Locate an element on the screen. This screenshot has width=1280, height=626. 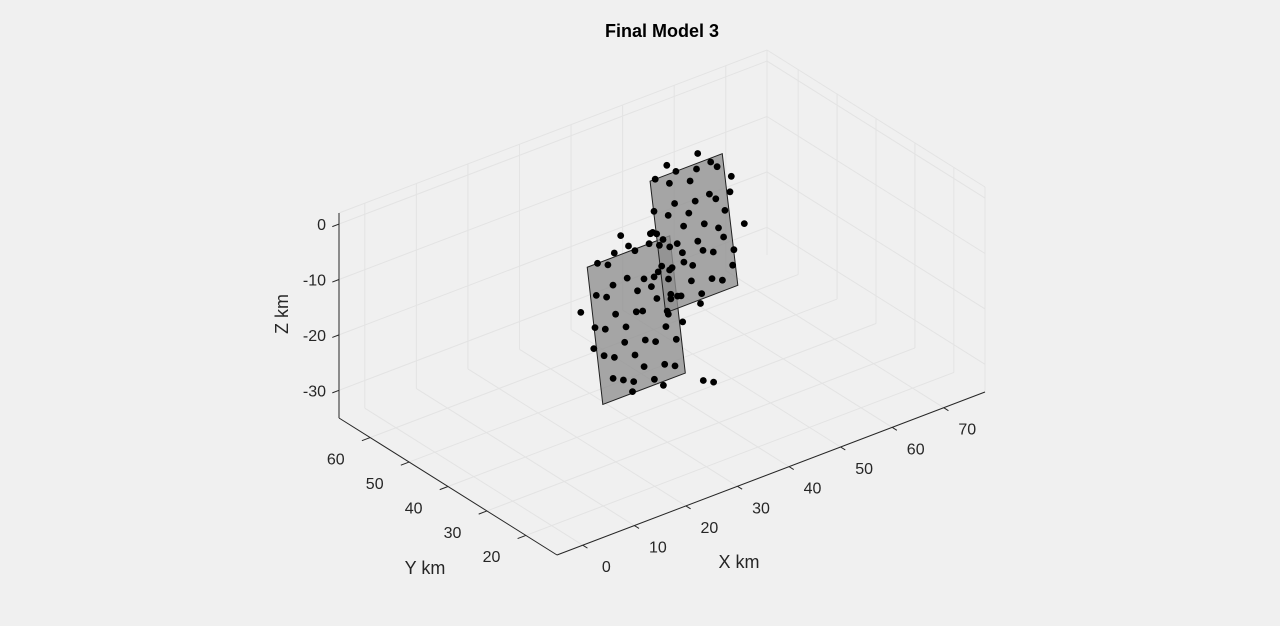
z-tick-label: 0 is located at coordinates (321, 225).